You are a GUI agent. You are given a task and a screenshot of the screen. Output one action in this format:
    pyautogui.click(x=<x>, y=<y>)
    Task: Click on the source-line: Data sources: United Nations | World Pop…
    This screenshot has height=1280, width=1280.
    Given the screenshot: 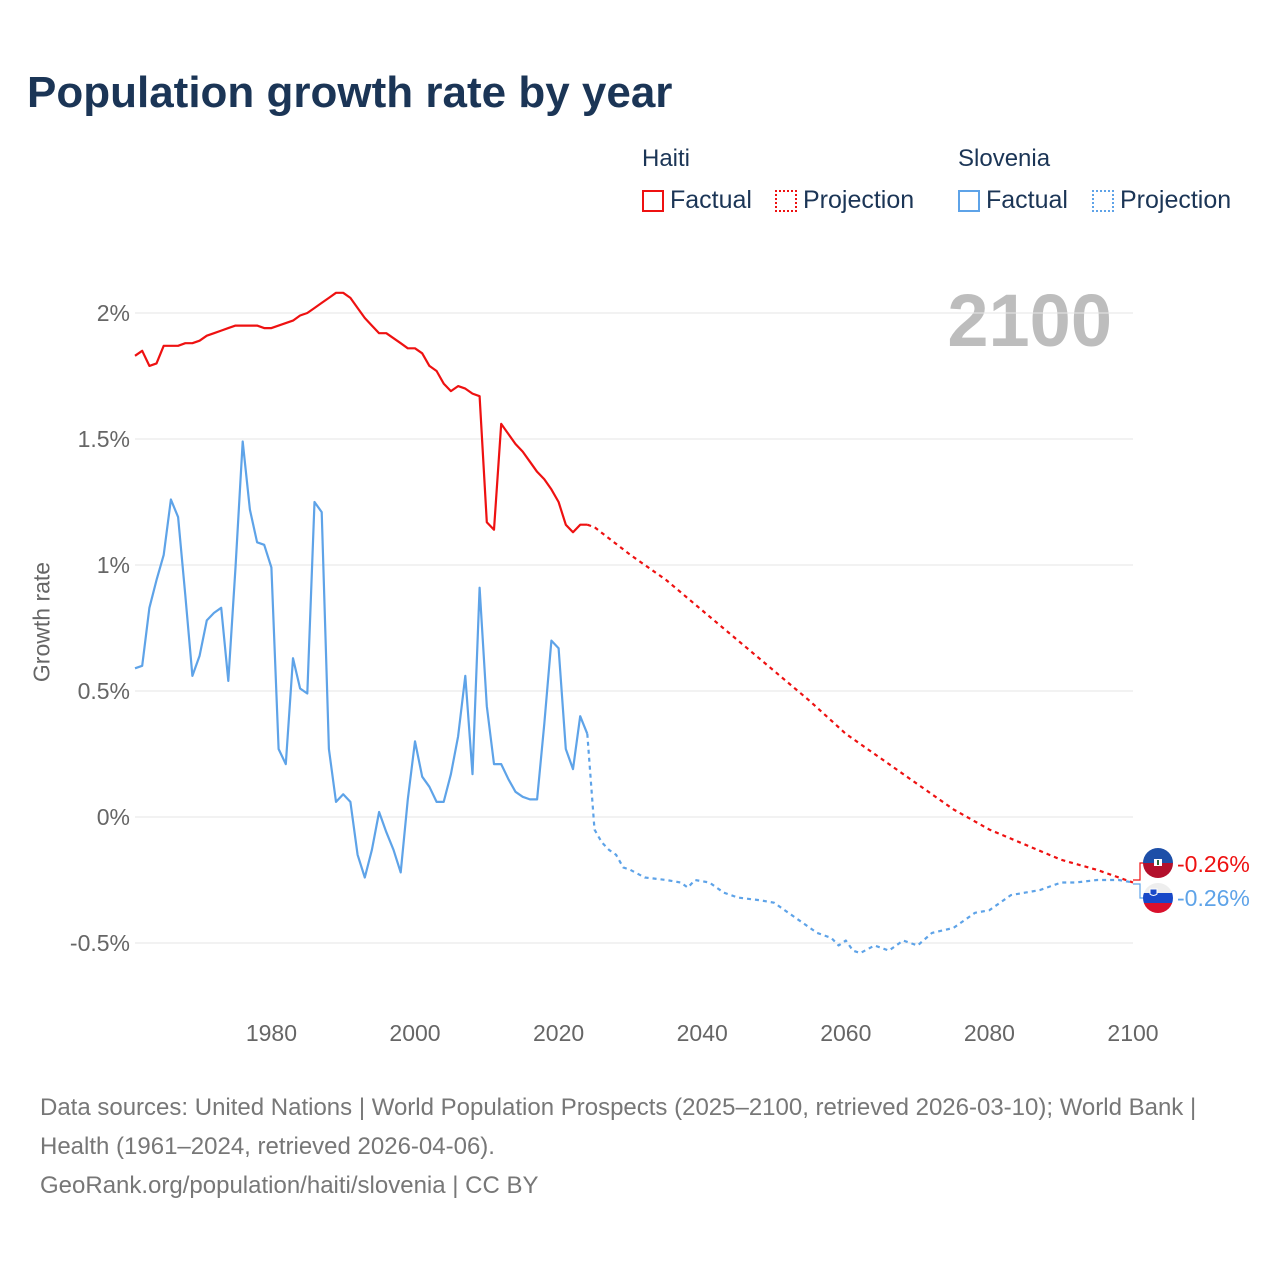 What is the action you would take?
    pyautogui.click(x=618, y=1127)
    